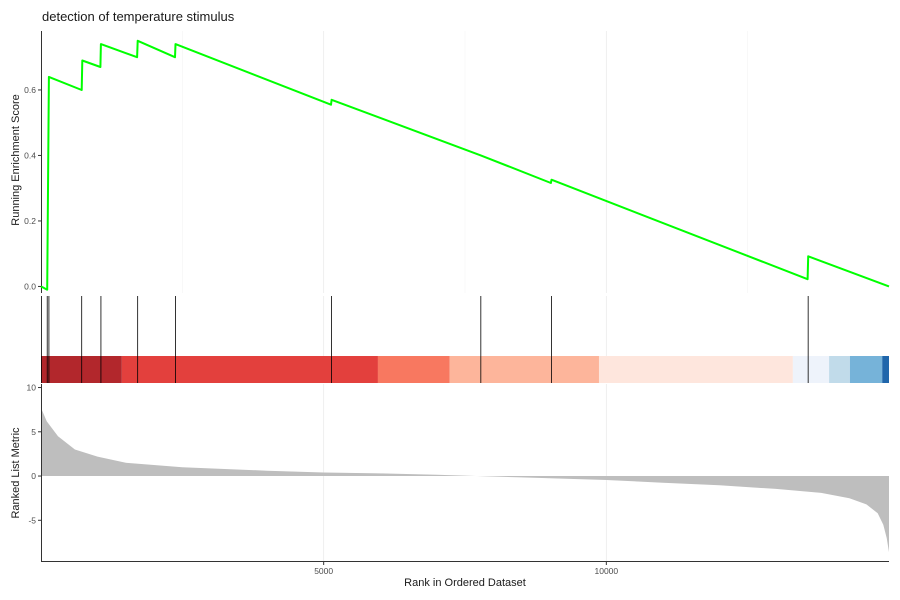 This screenshot has height=600, width=900. I want to click on x-ticks: 5000 10000, so click(466, 569).